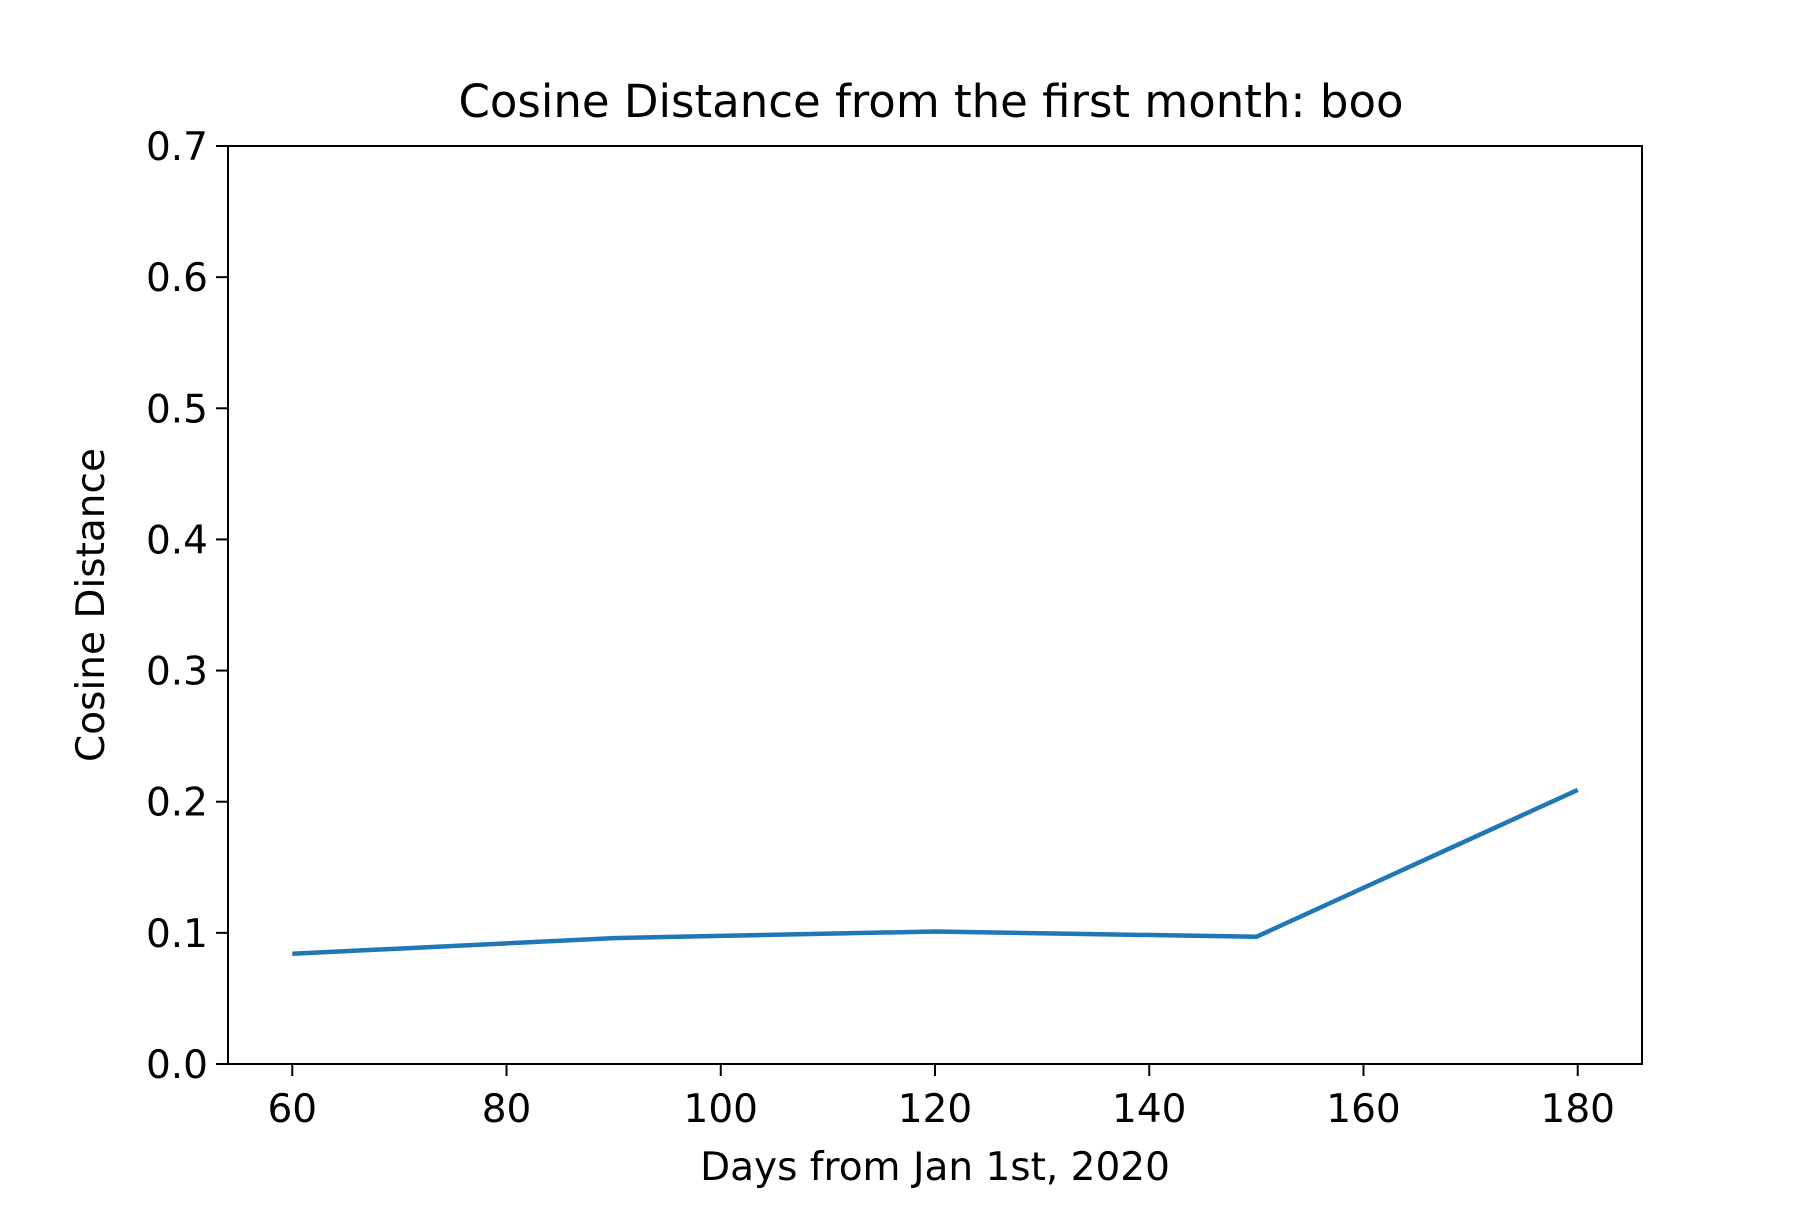  I want to click on x-axis-ticks: 60 80 100 120 140 160 180, so click(941, 1098).